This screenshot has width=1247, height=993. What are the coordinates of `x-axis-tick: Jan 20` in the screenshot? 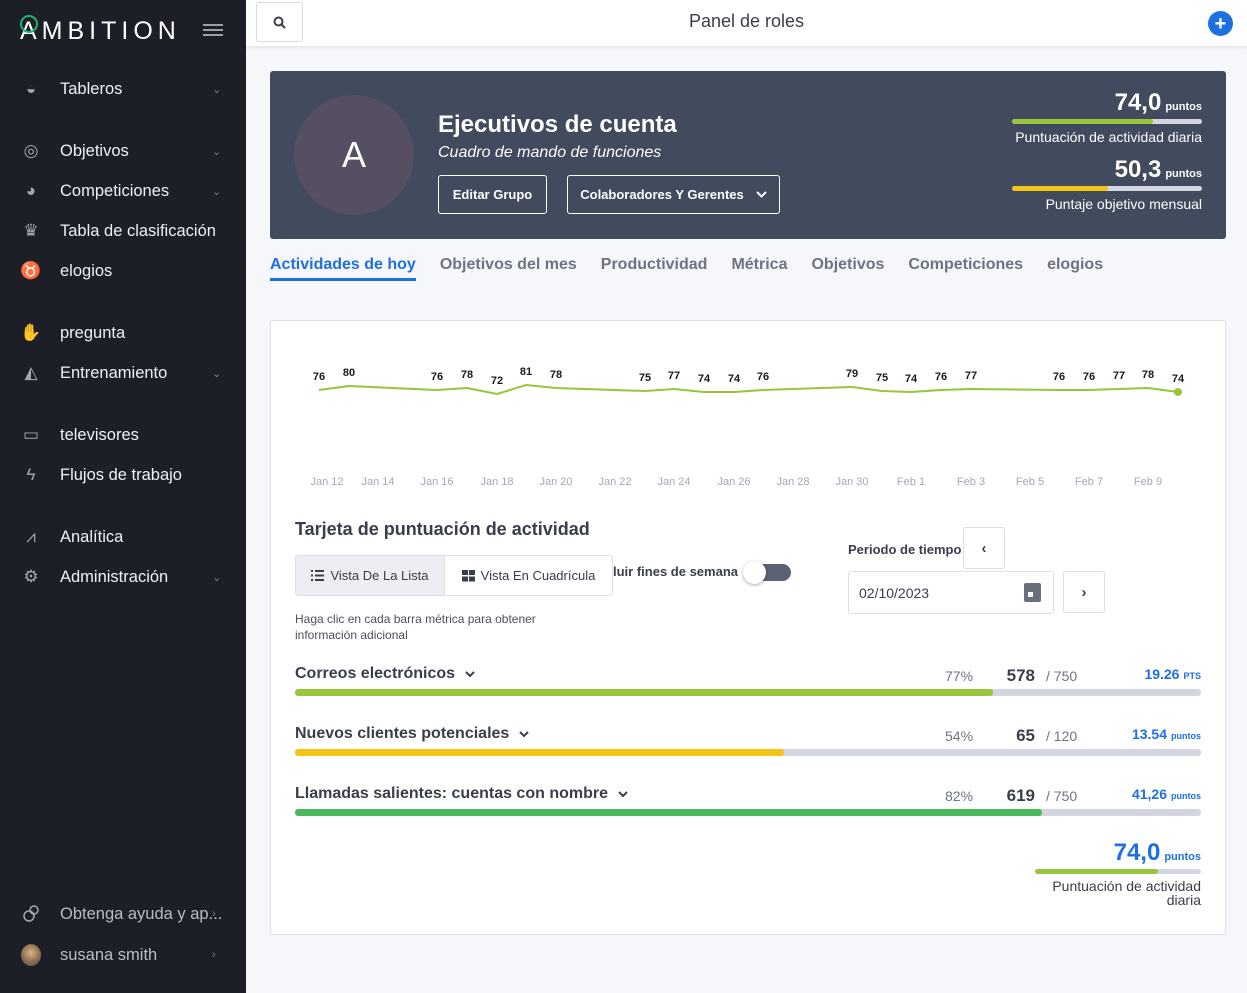 It's located at (556, 482).